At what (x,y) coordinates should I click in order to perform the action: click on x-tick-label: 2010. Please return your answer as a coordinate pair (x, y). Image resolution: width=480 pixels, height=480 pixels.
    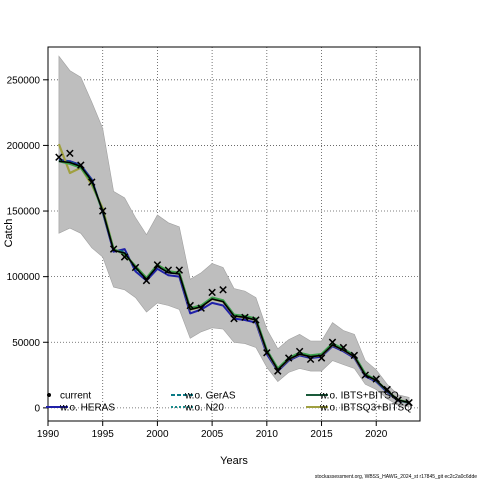
    Looking at the image, I should click on (267, 434).